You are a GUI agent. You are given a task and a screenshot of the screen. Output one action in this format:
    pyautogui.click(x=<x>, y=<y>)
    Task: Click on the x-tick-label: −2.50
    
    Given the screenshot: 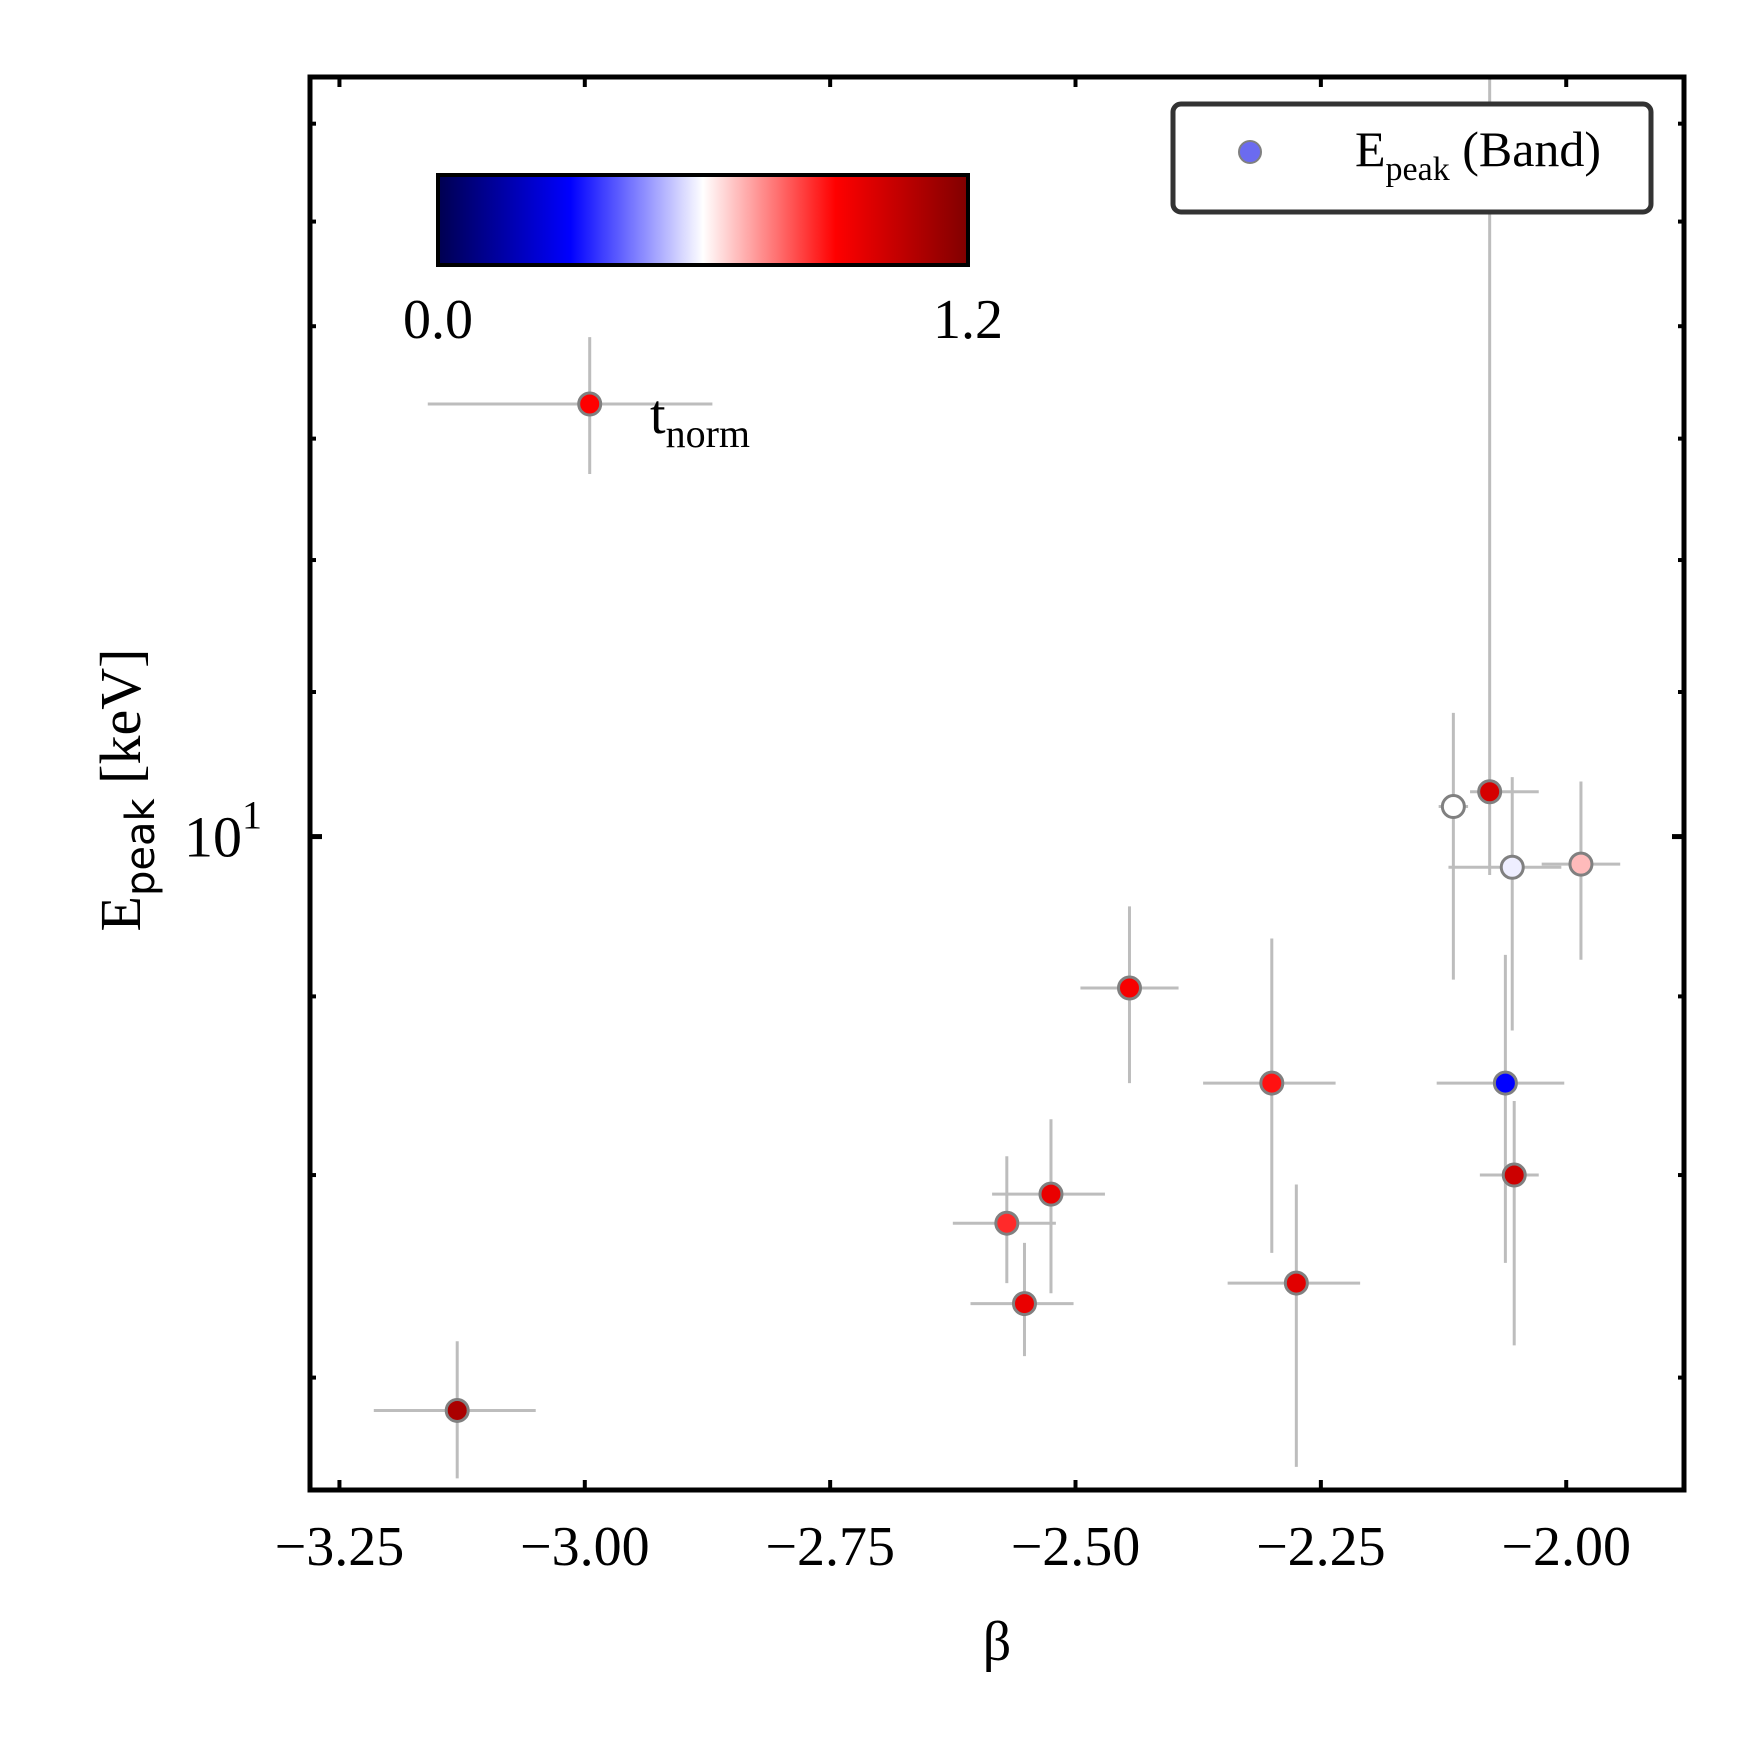 What is the action you would take?
    pyautogui.click(x=1076, y=1547)
    